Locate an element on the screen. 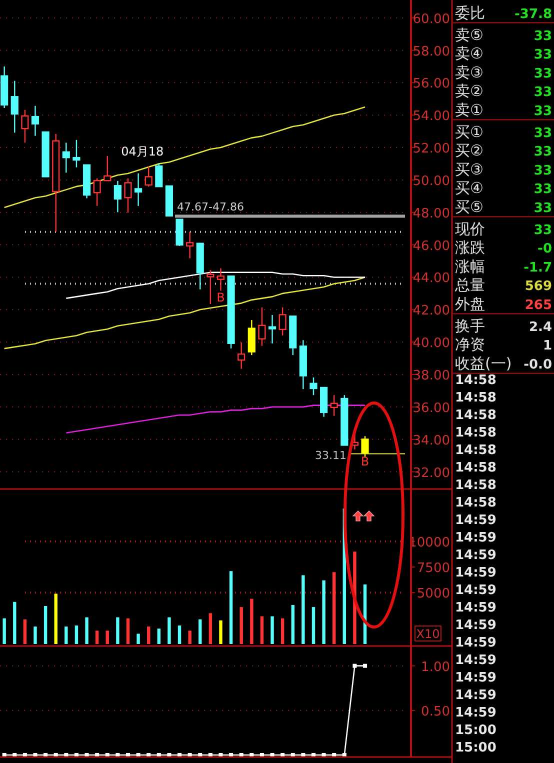 The width and height of the screenshot is (554, 763). category-label: 涨跌 is located at coordinates (470, 247).